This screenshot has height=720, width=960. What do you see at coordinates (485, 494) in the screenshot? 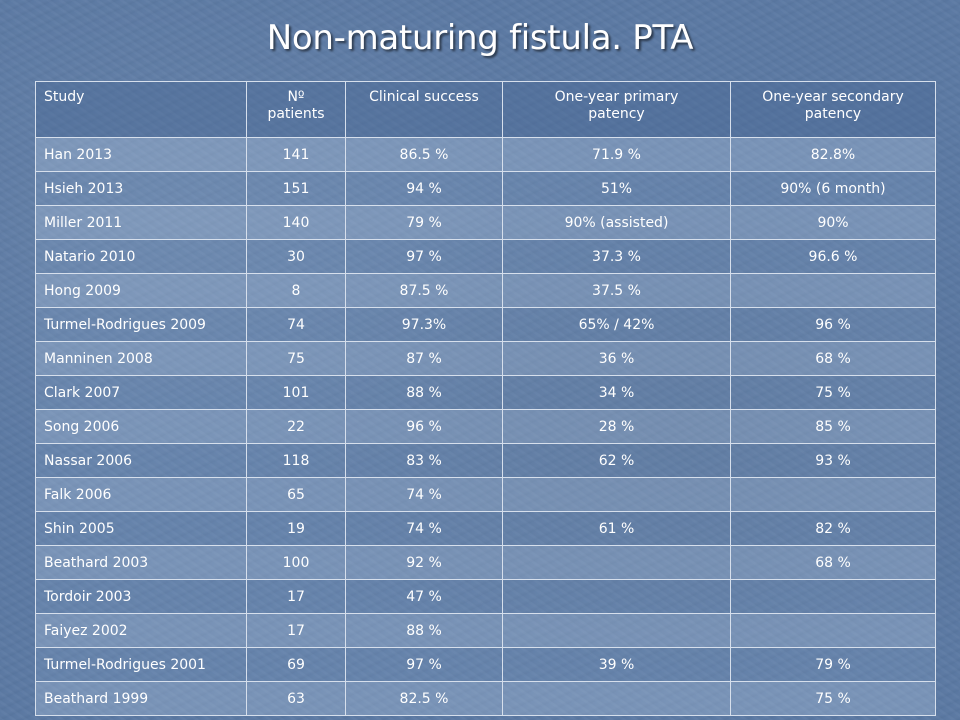
I see `table-row: Falk 2006 65 74 %` at bounding box center [485, 494].